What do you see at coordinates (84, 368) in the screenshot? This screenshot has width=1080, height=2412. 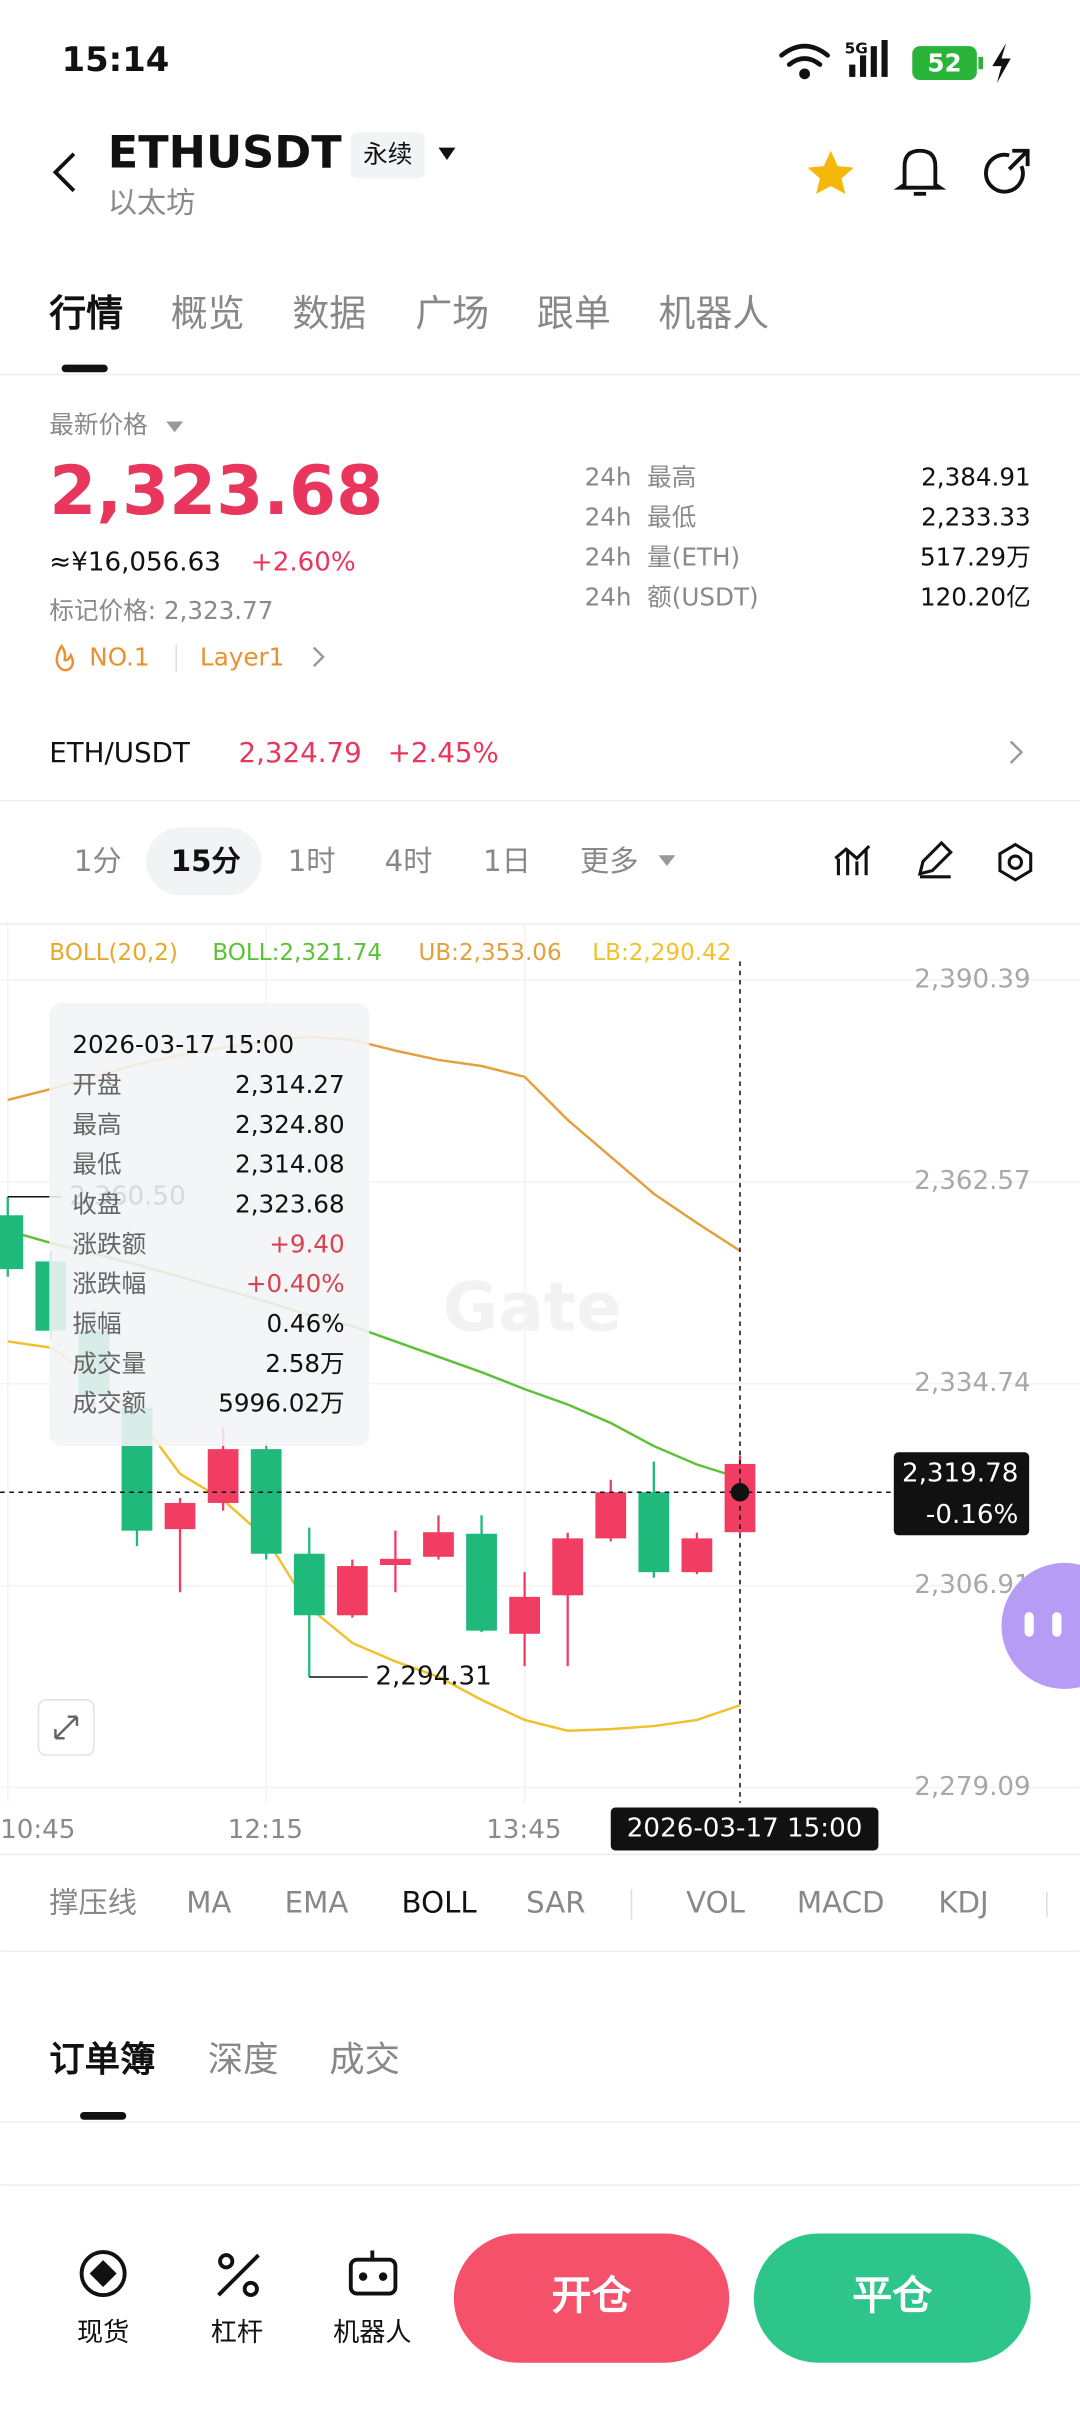 I see `tab-underline` at bounding box center [84, 368].